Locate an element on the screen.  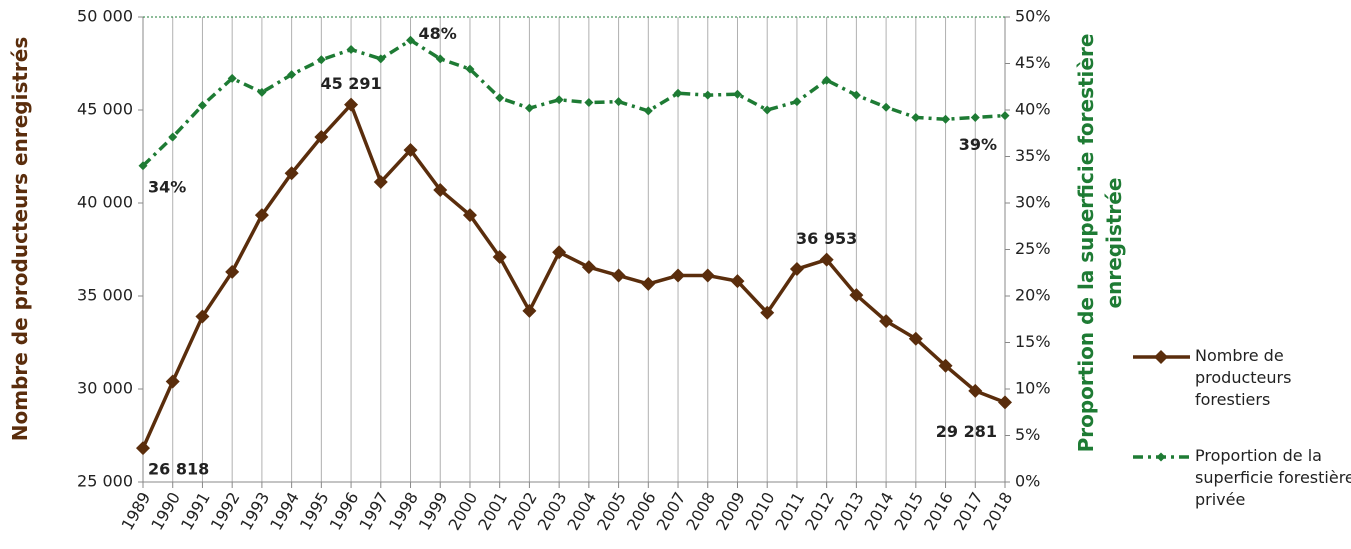
x-tick-label: 1999 is located at coordinates (433, 511).